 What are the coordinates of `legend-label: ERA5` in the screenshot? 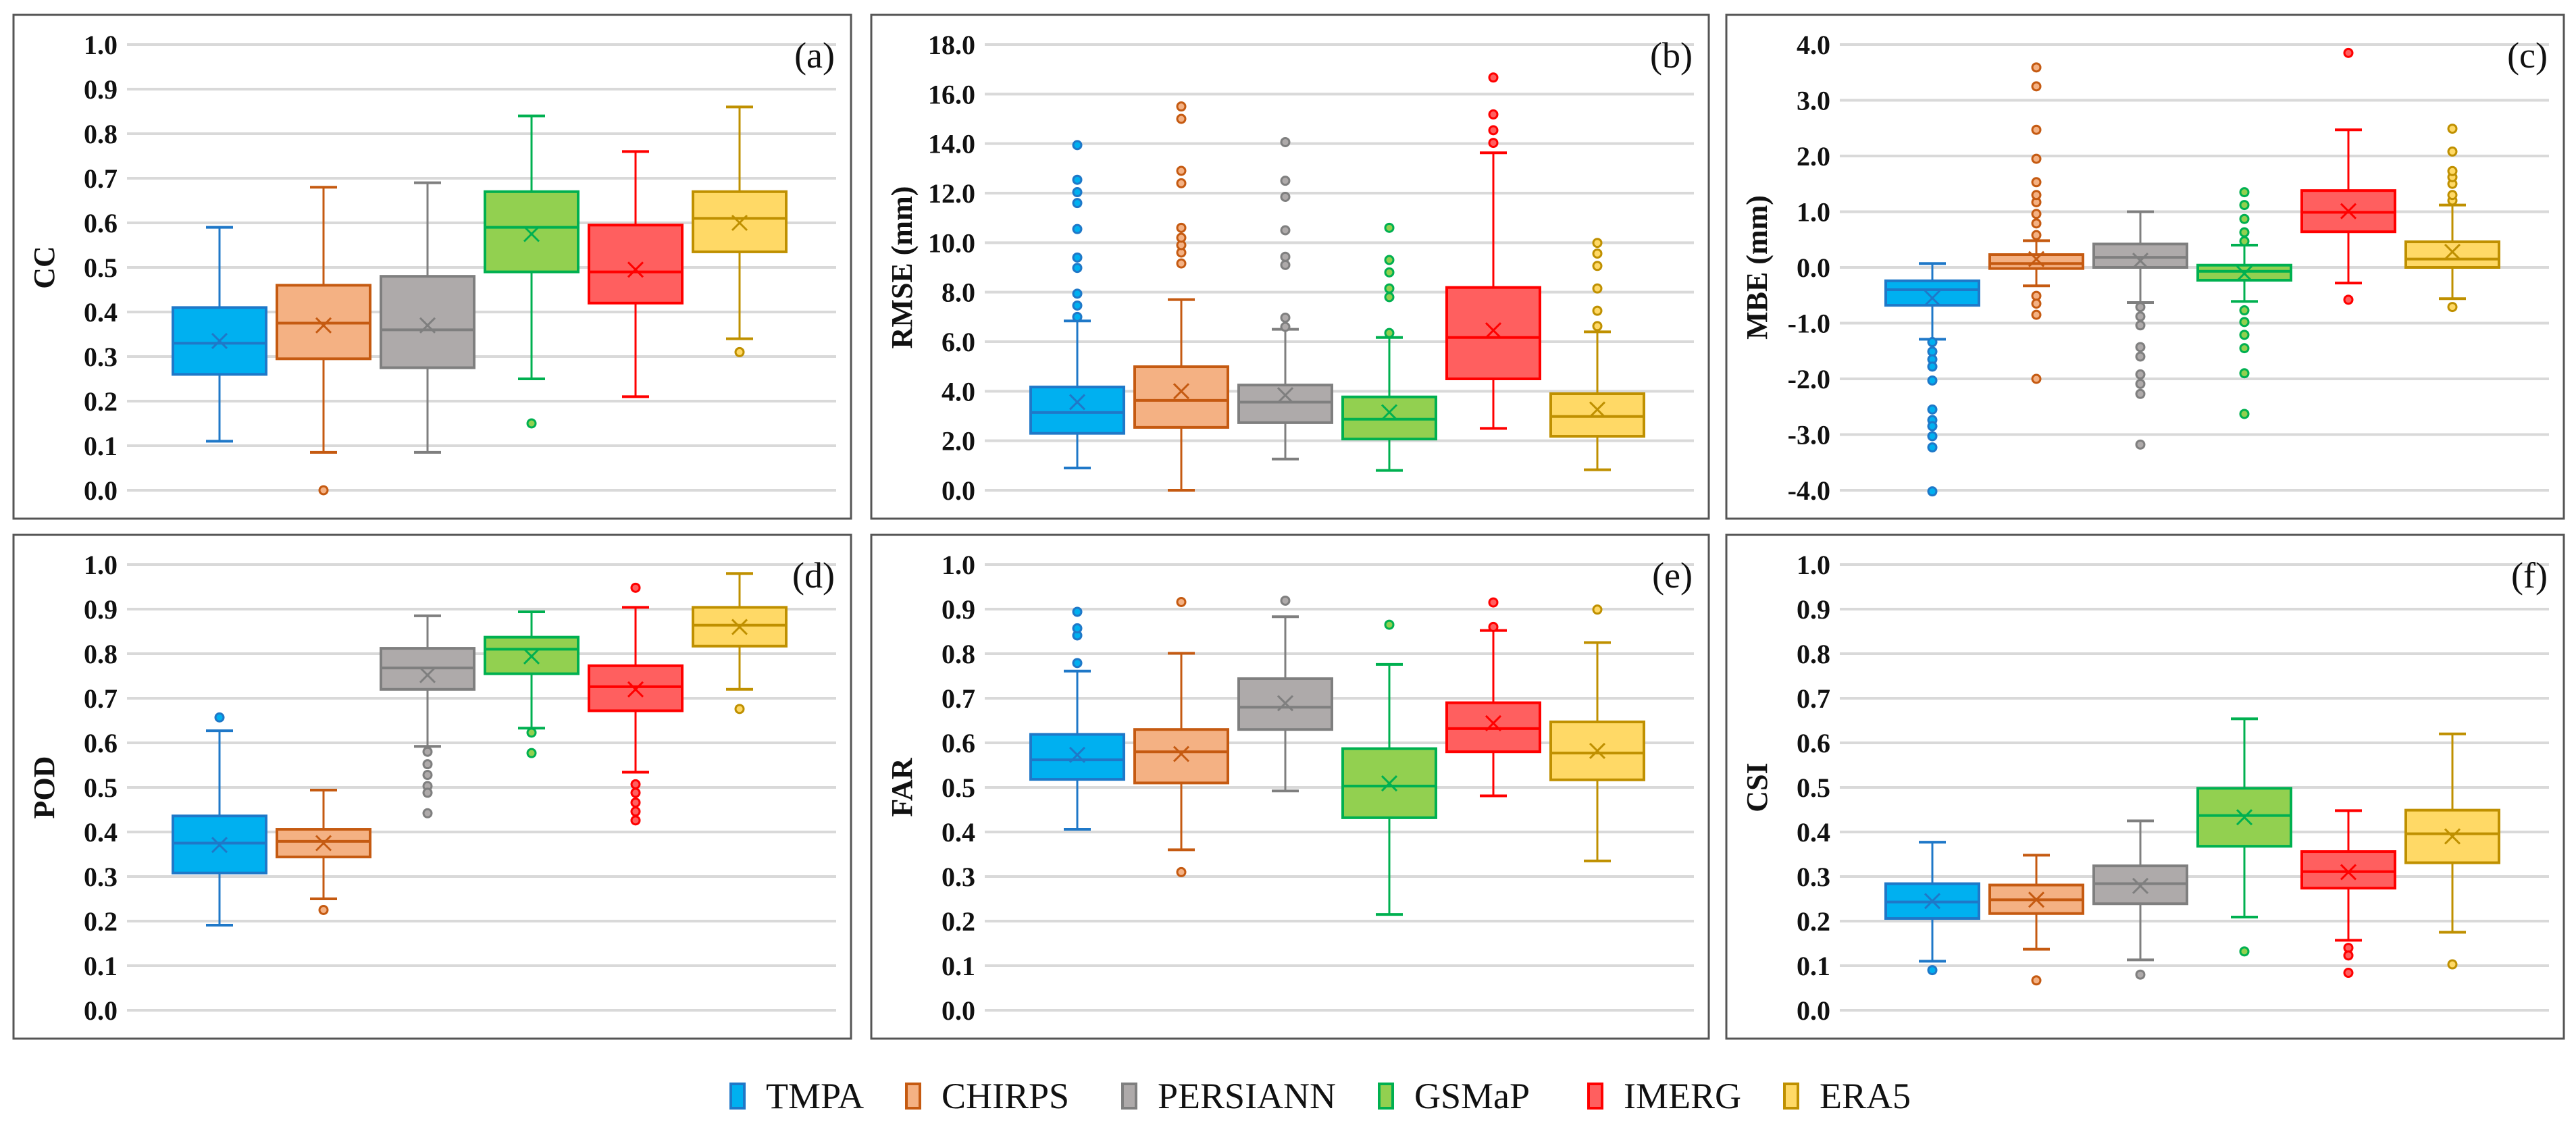 It's located at (1865, 1096).